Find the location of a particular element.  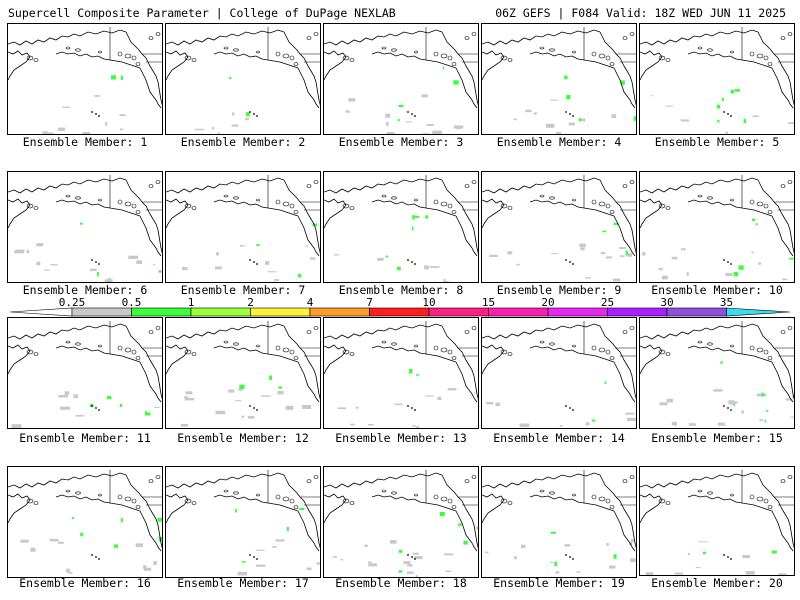

colorbar-segment is located at coordinates (518, 312).